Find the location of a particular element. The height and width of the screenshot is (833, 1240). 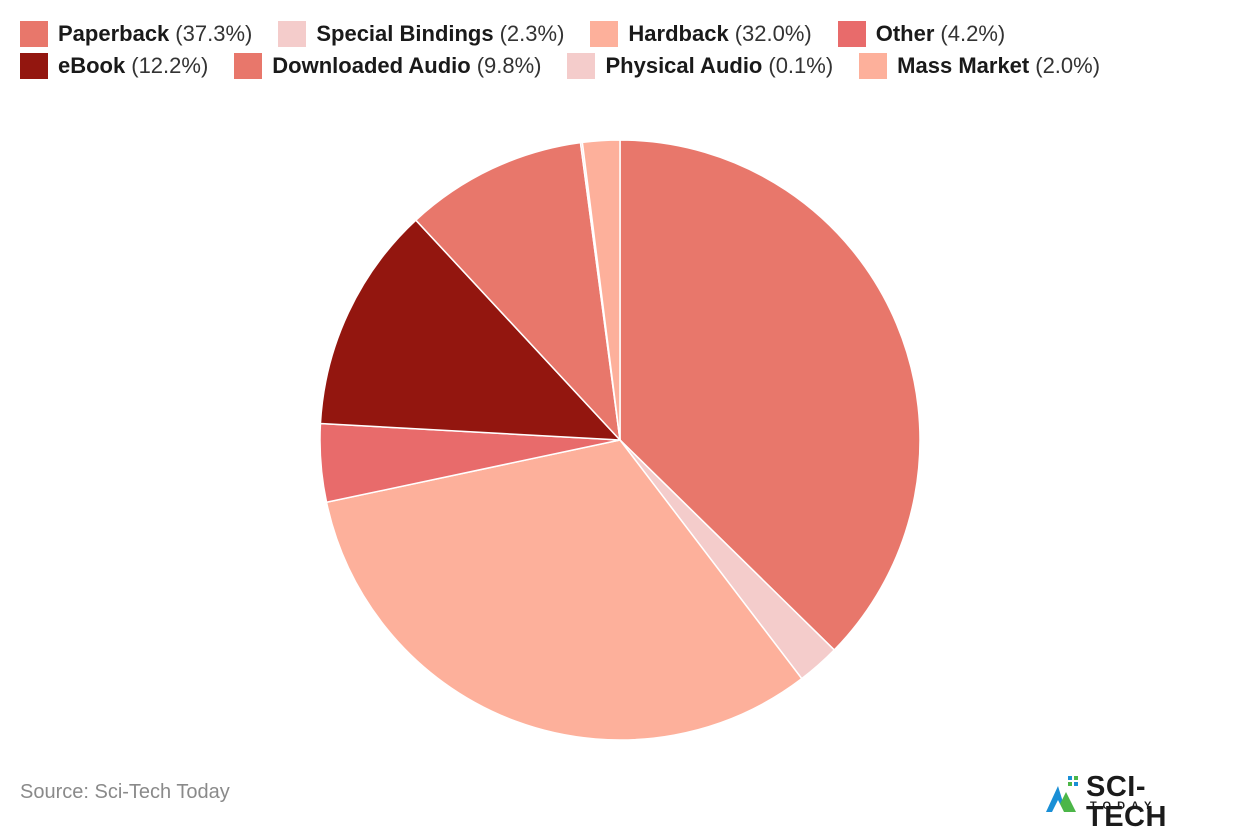

legend-pct-paperback: (37.3%) is located at coordinates (214, 33).